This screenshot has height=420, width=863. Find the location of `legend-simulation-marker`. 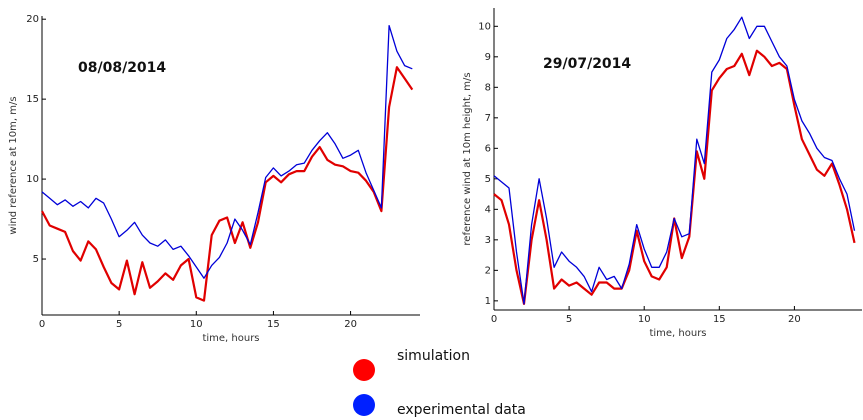

legend-simulation-marker is located at coordinates (364, 370).